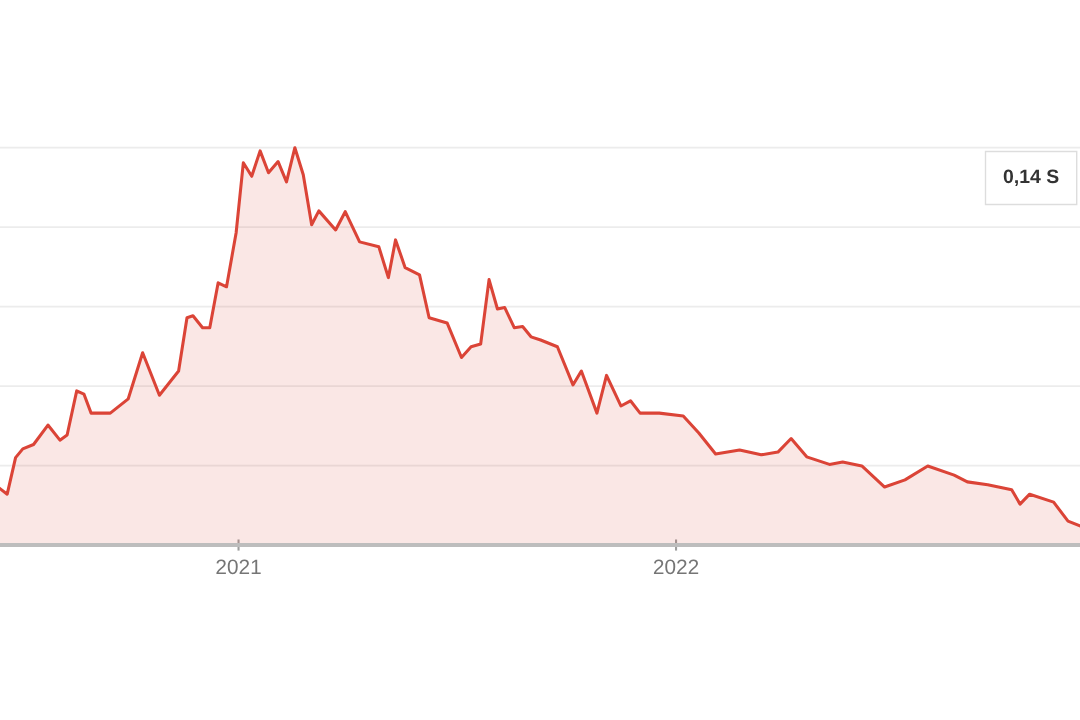  Describe the element at coordinates (238, 567) in the screenshot. I see `x-tick-label: 2021` at that location.